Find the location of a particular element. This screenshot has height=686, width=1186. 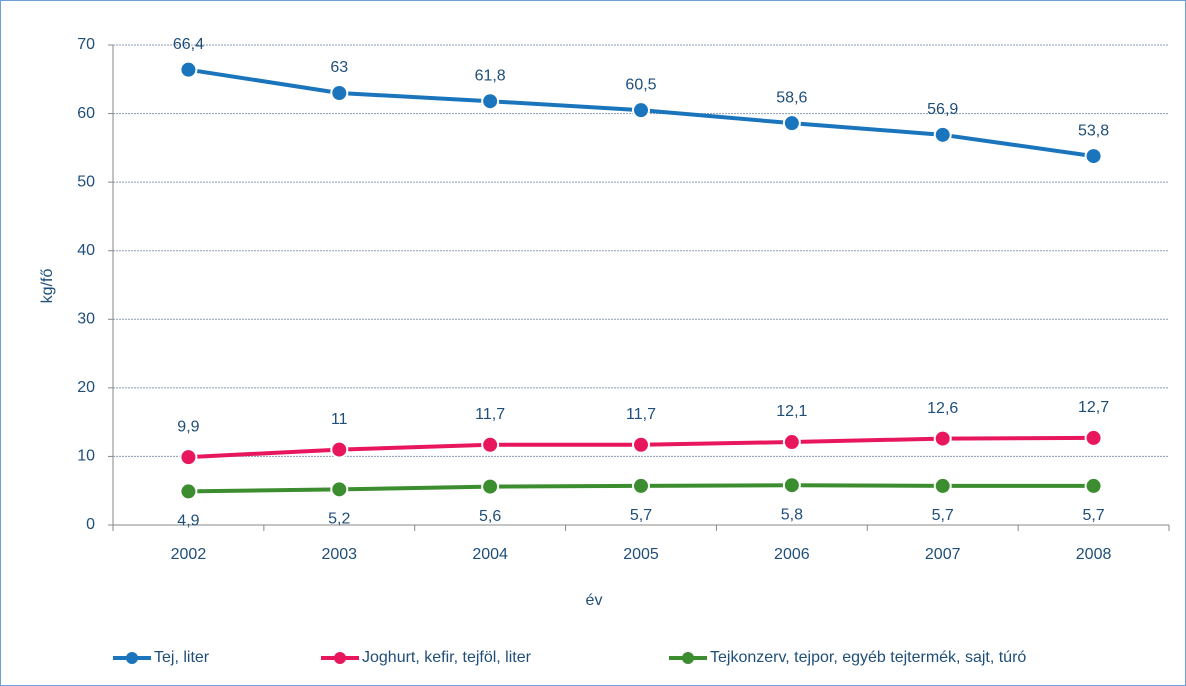

data-label: 61,8 is located at coordinates (490, 75).